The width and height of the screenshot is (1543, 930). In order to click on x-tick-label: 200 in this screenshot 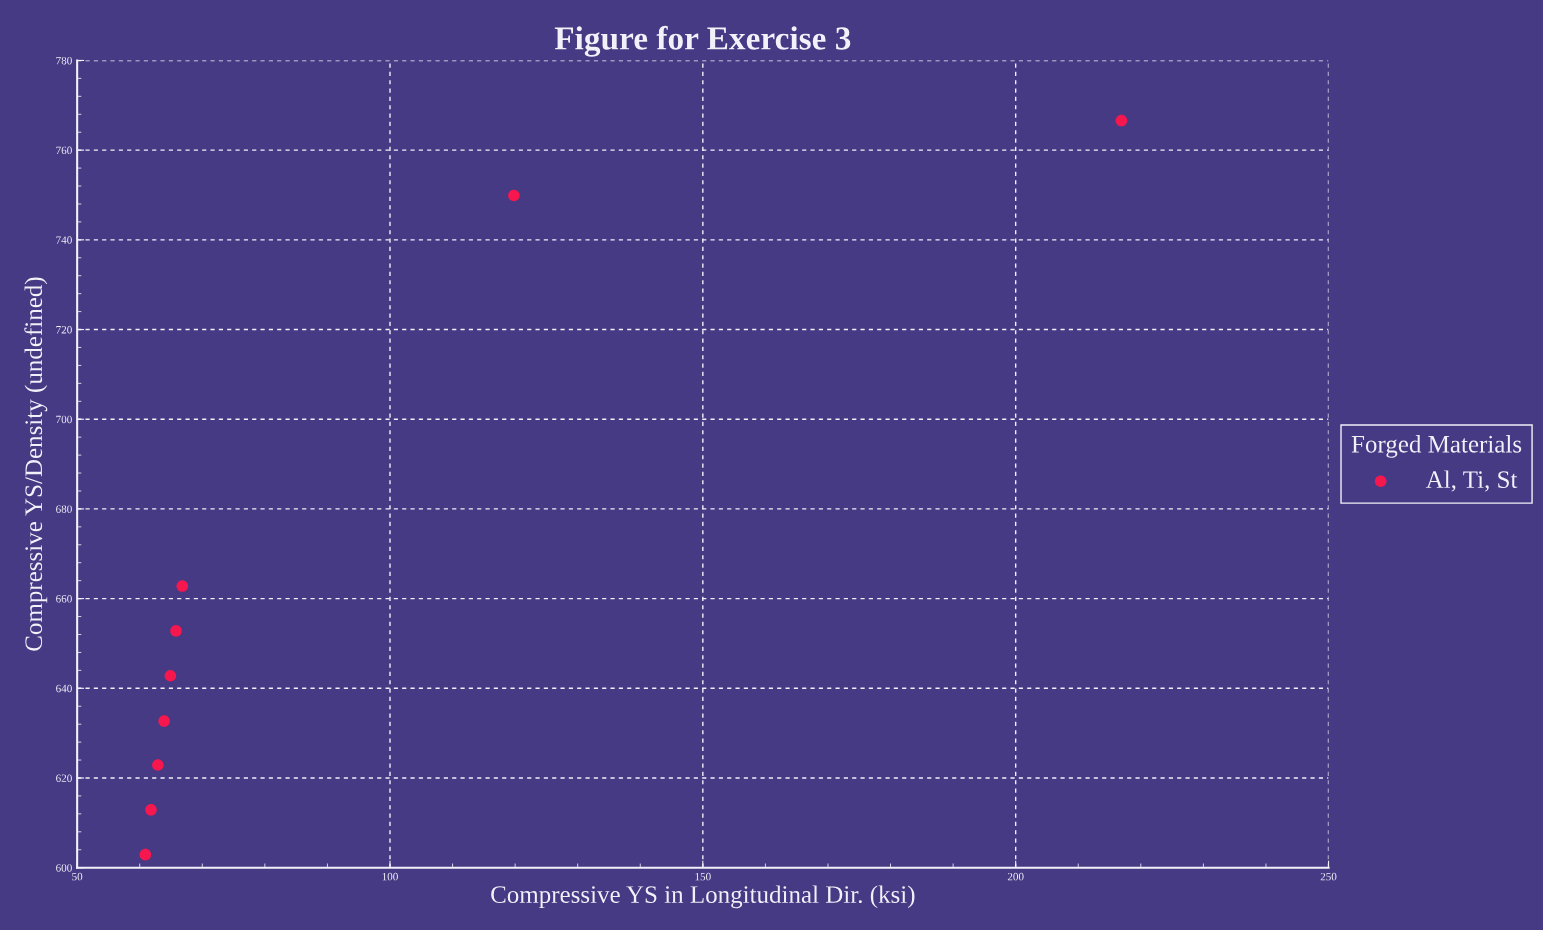, I will do `click(1015, 876)`.